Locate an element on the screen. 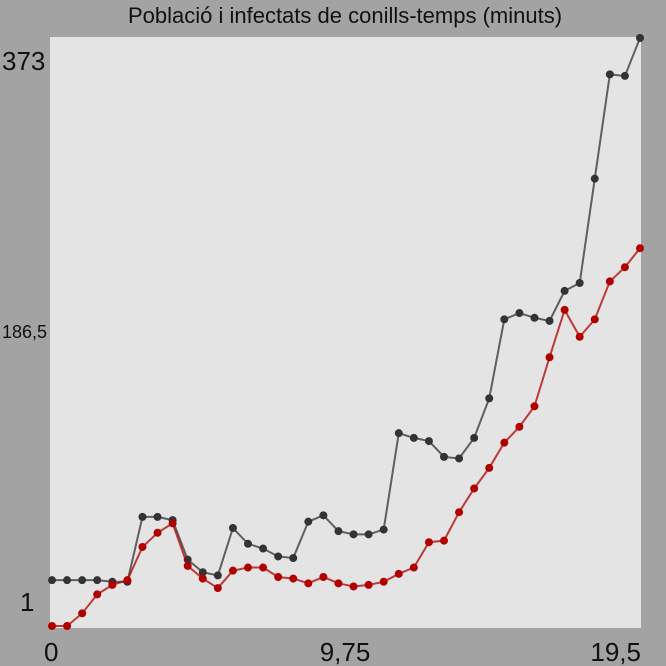 The height and width of the screenshot is (666, 666). x-tick-end: 19,5 is located at coordinates (615, 651).